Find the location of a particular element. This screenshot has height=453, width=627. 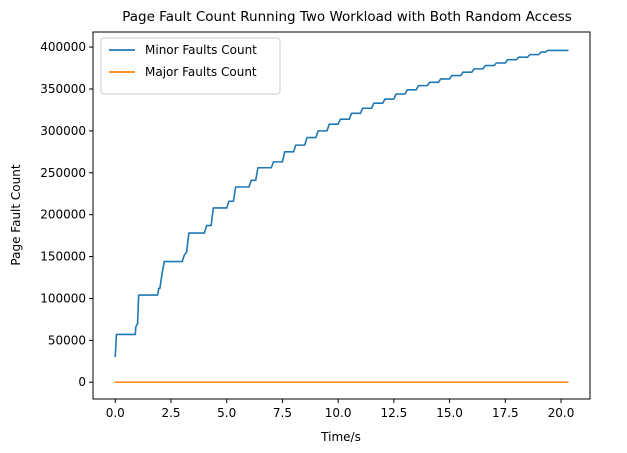

x-tick-label: 7.5 is located at coordinates (282, 413).